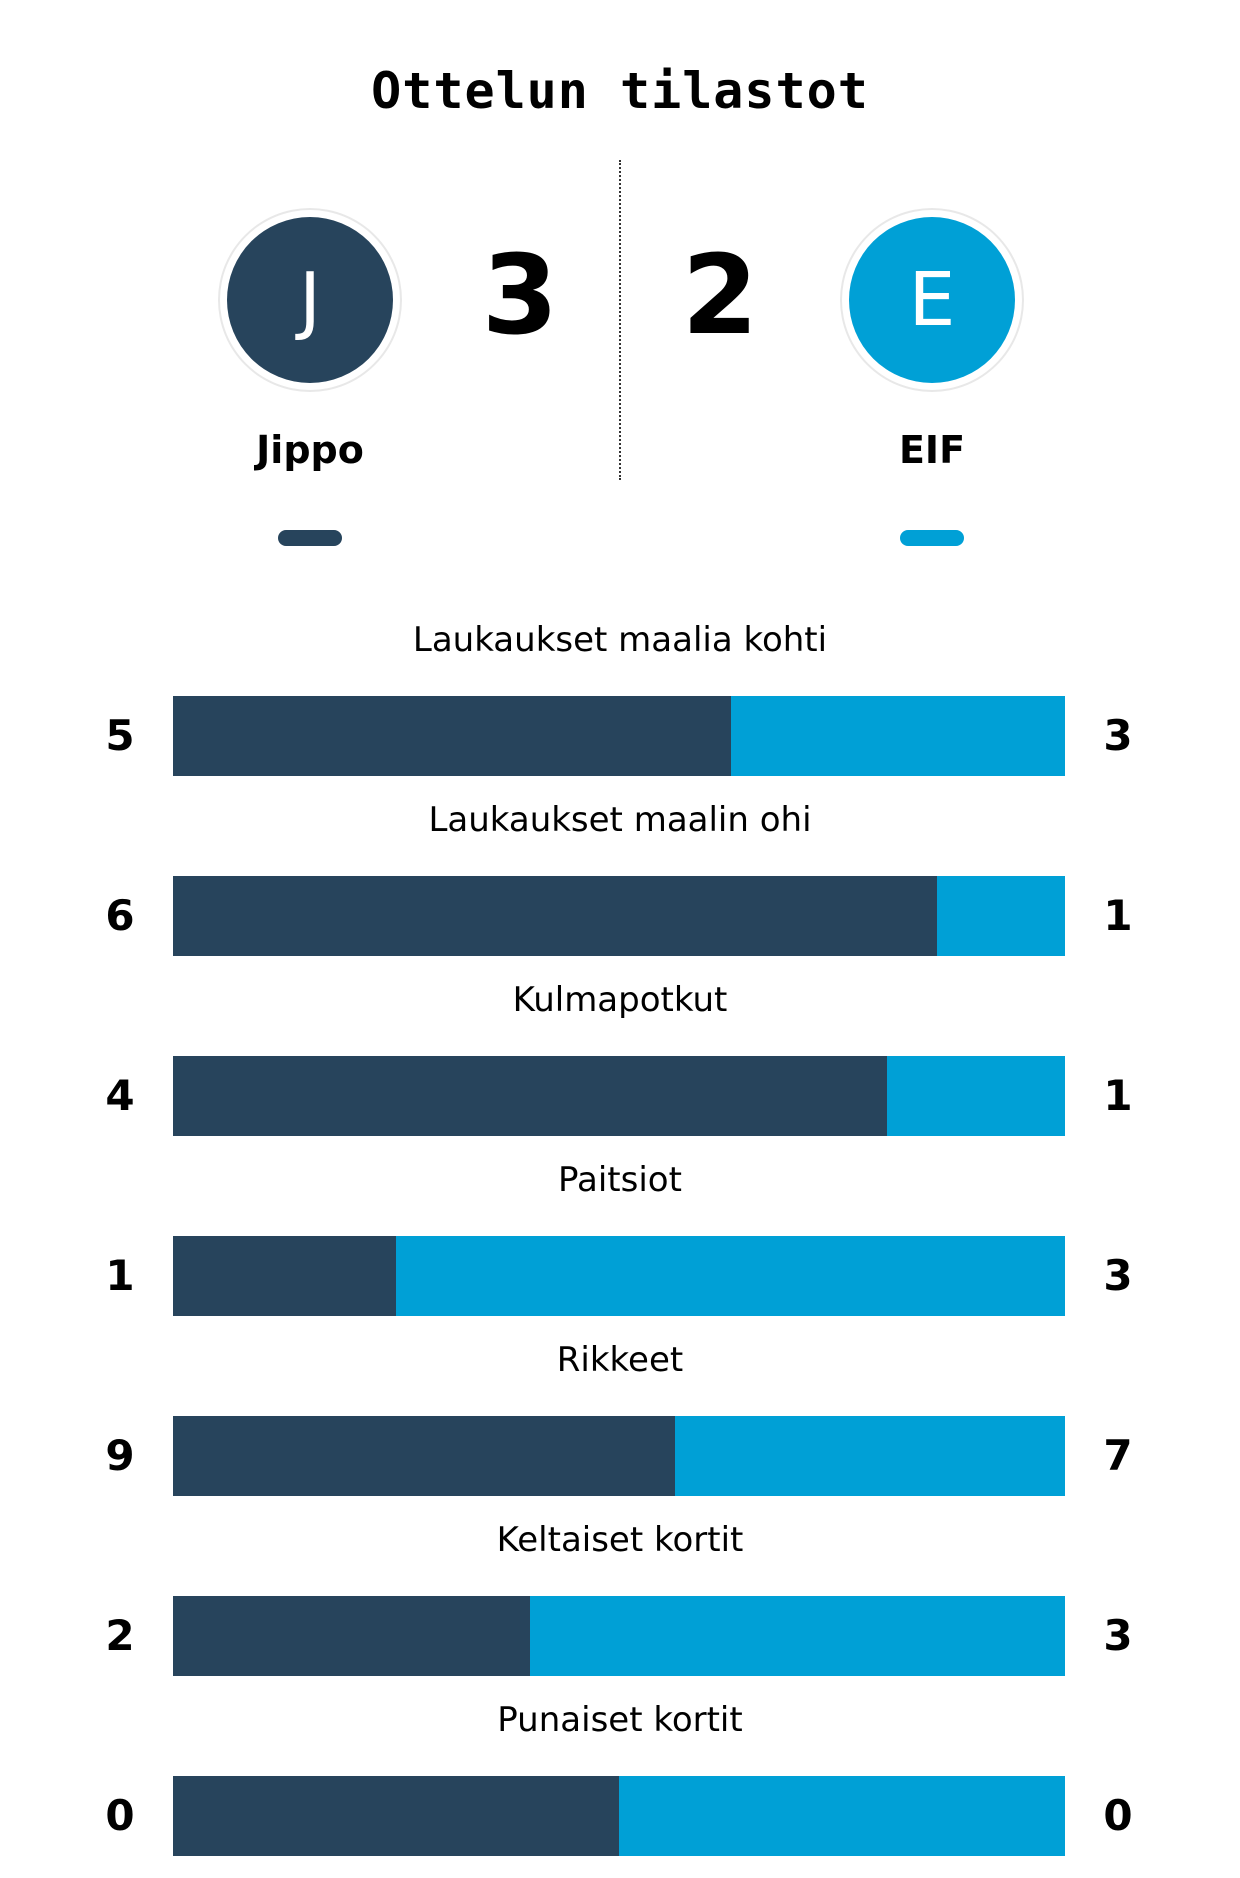  I want to click on stat-row: Laukaukset maalia kohti 5 3, so click(620, 708).